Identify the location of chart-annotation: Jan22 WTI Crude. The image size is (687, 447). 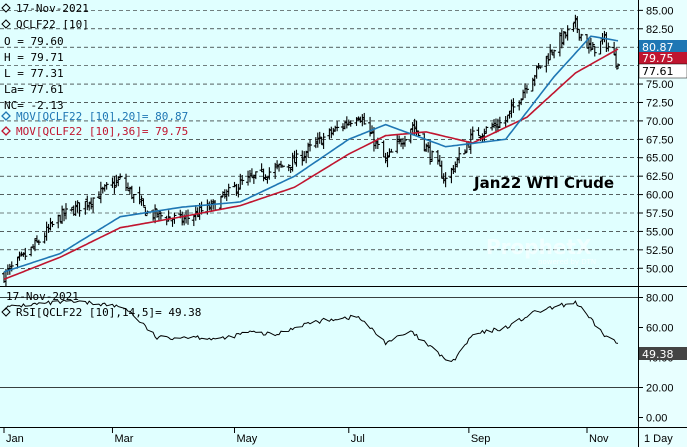
(543, 183).